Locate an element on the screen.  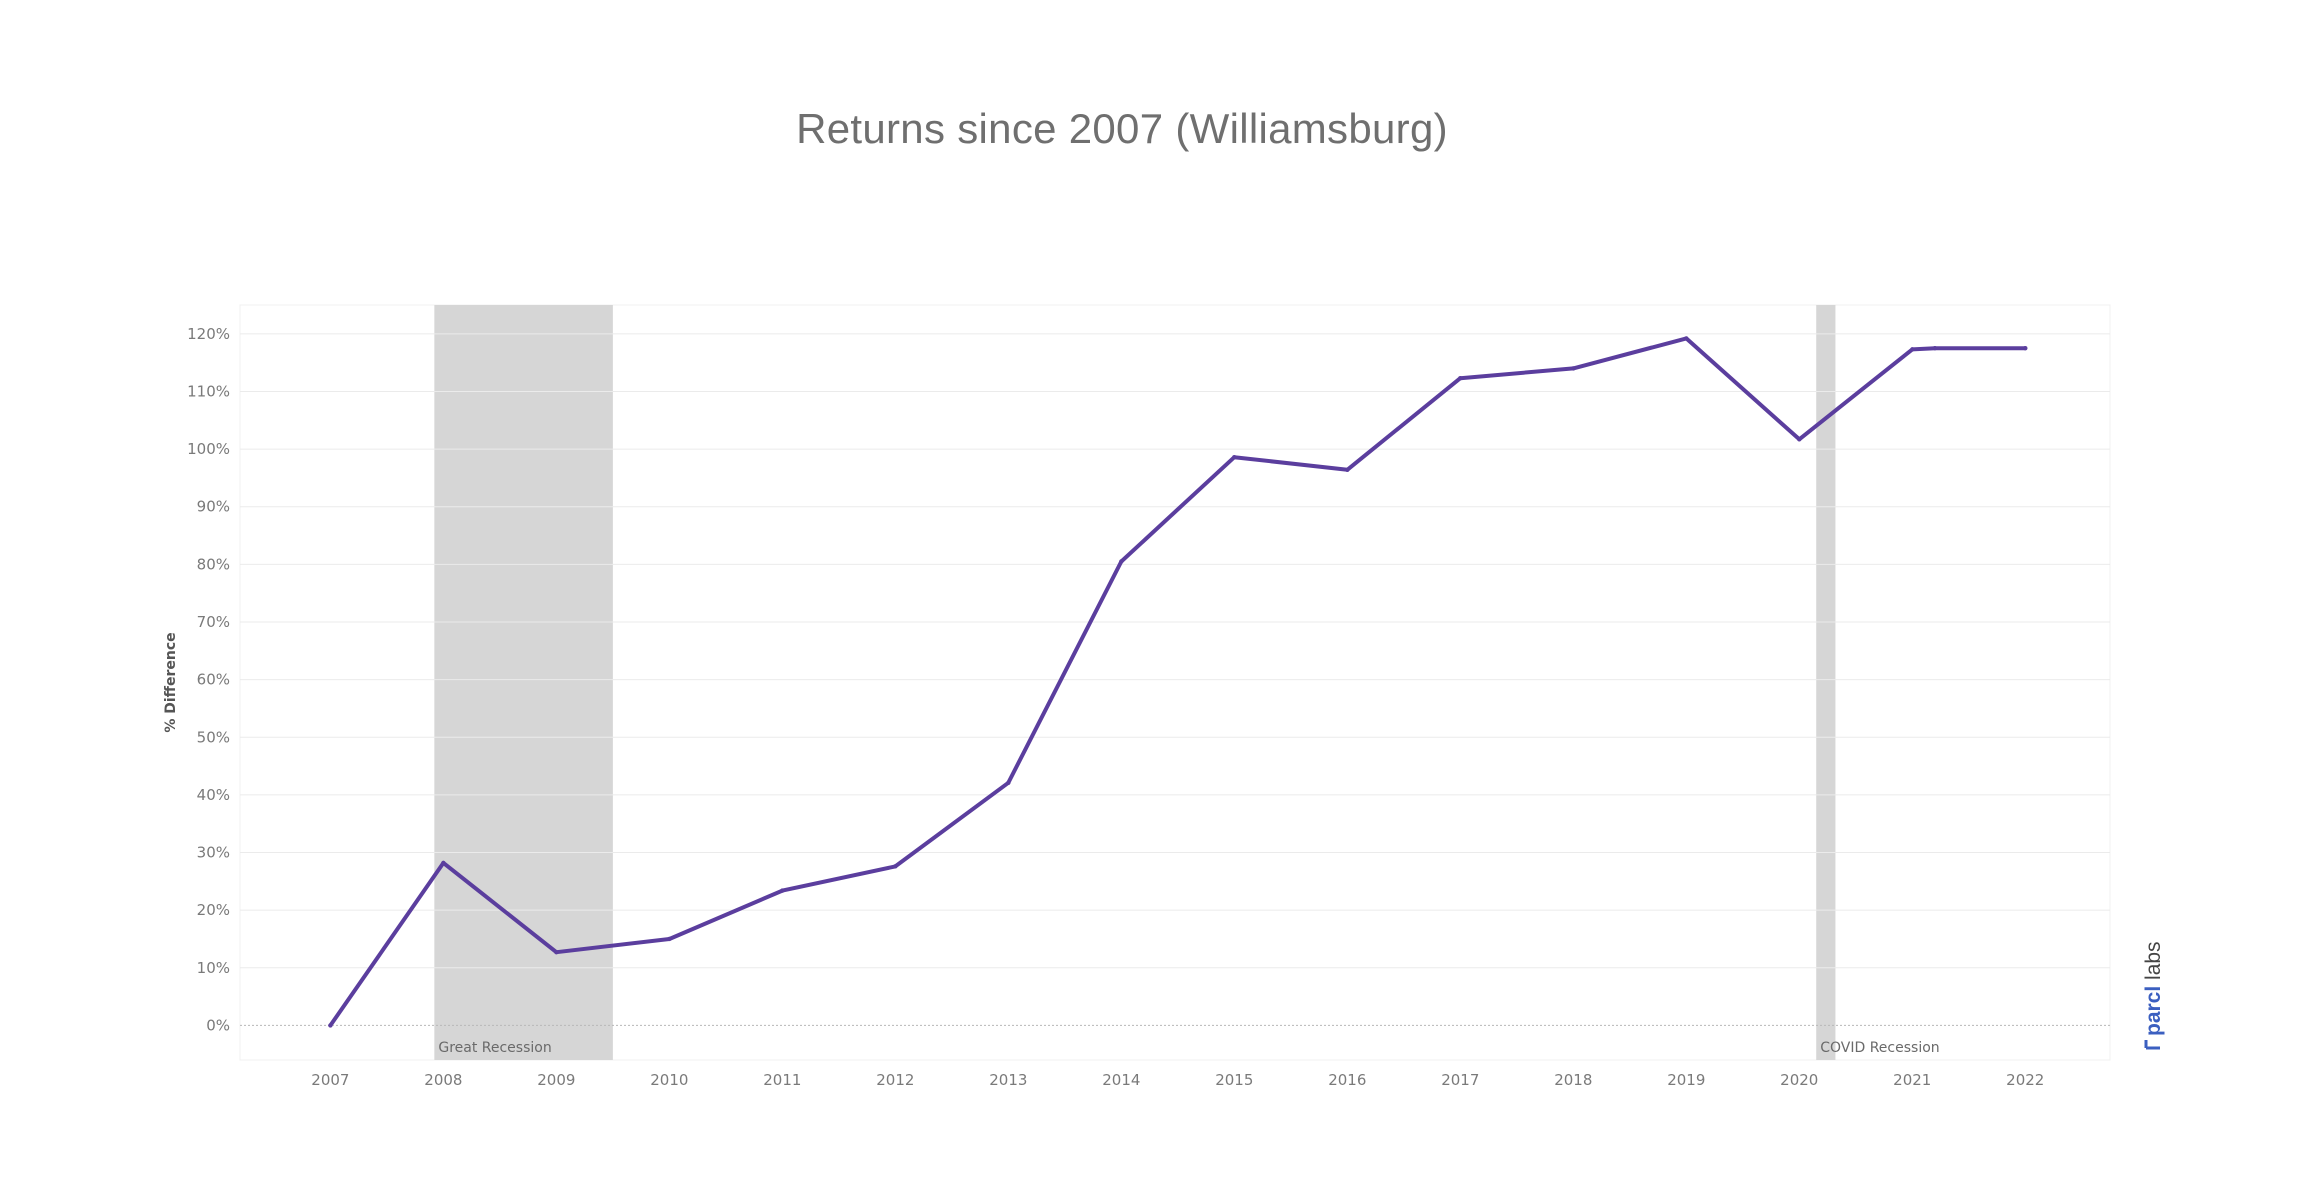
x-tick-label: 2018 is located at coordinates (1573, 1080).